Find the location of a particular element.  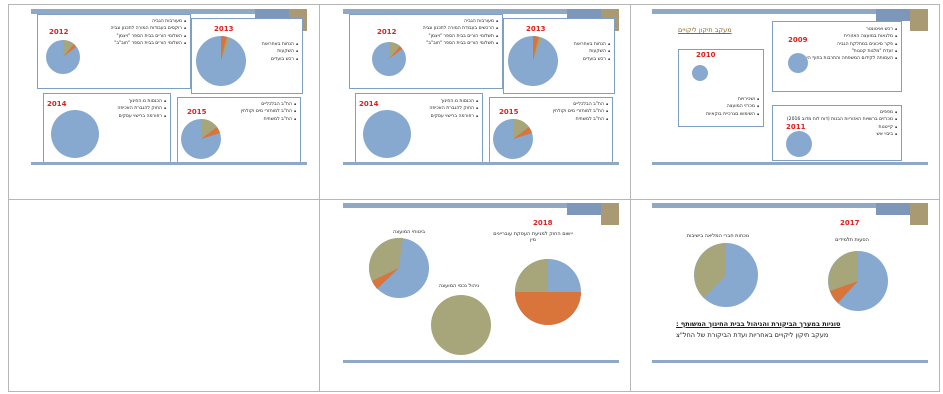

list-item: השלומי הורים בבית הספר "ויצמן" is located at coordinates (148, 36).